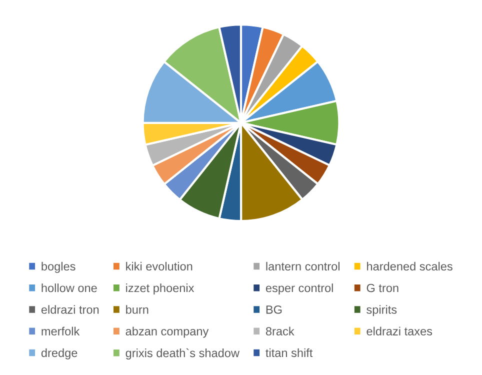  Describe the element at coordinates (137, 309) in the screenshot. I see `legend-label: burn` at that location.